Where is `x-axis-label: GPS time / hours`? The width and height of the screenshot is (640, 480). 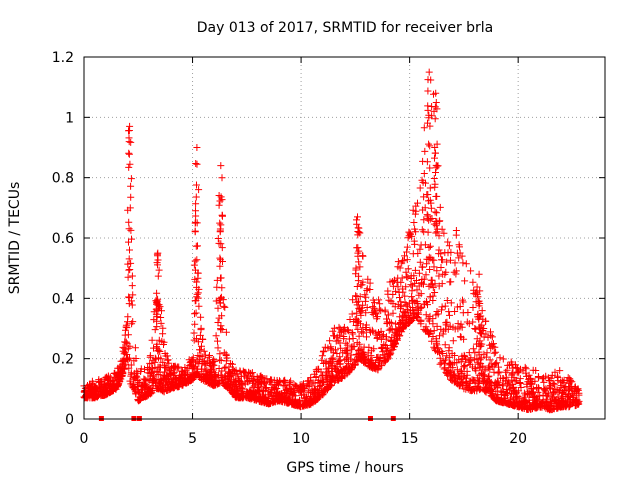 x-axis-label: GPS time / hours is located at coordinates (344, 468).